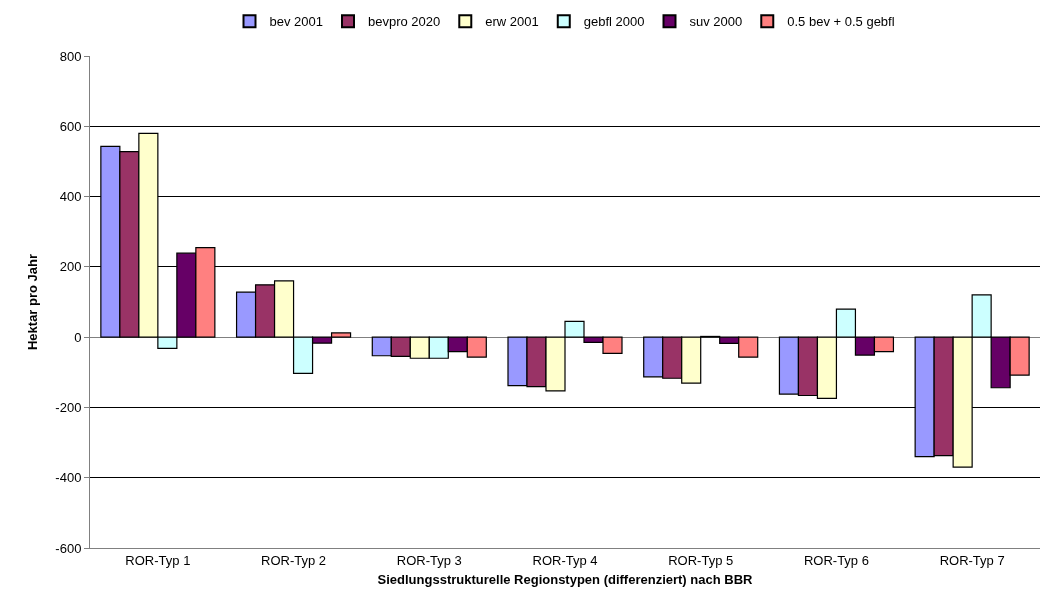 This screenshot has width=1046, height=612. I want to click on legend-label: suv 2000, so click(716, 22).